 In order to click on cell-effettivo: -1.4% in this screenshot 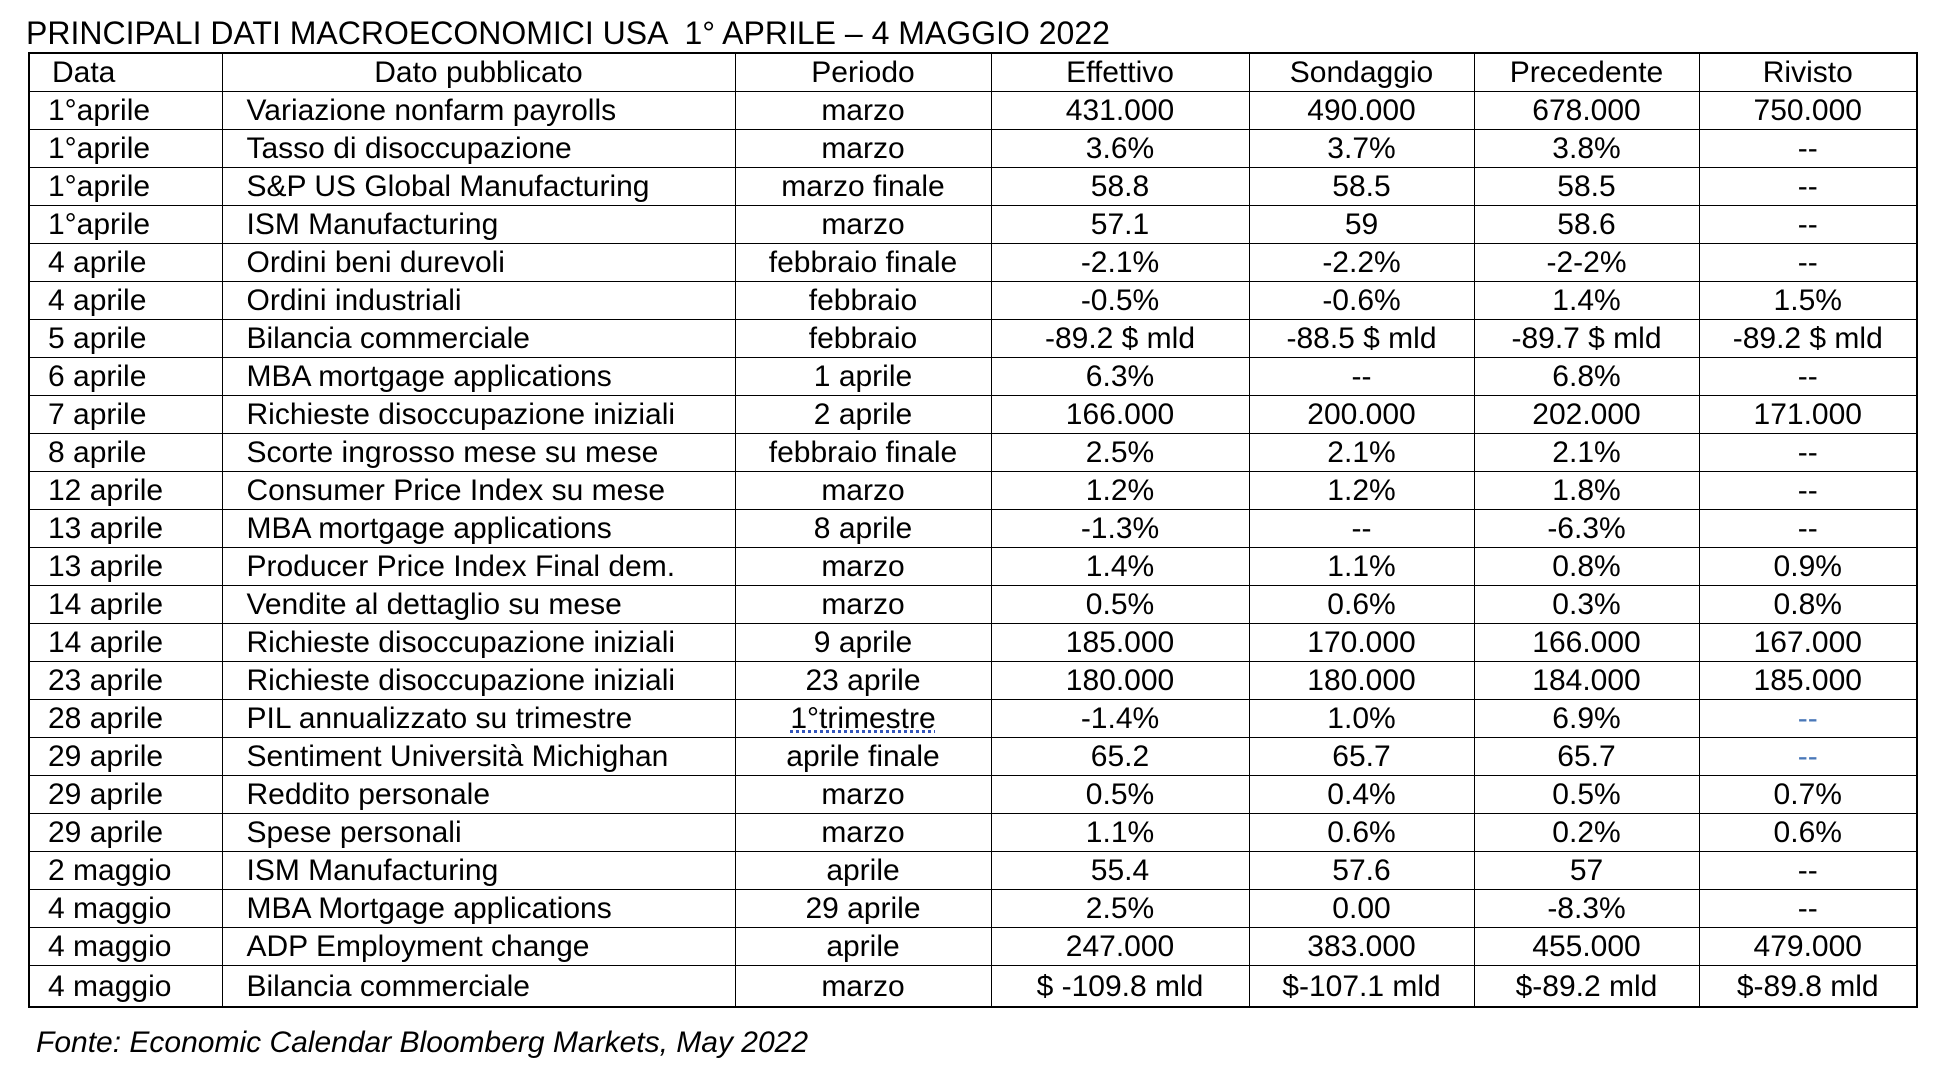, I will do `click(1120, 718)`.